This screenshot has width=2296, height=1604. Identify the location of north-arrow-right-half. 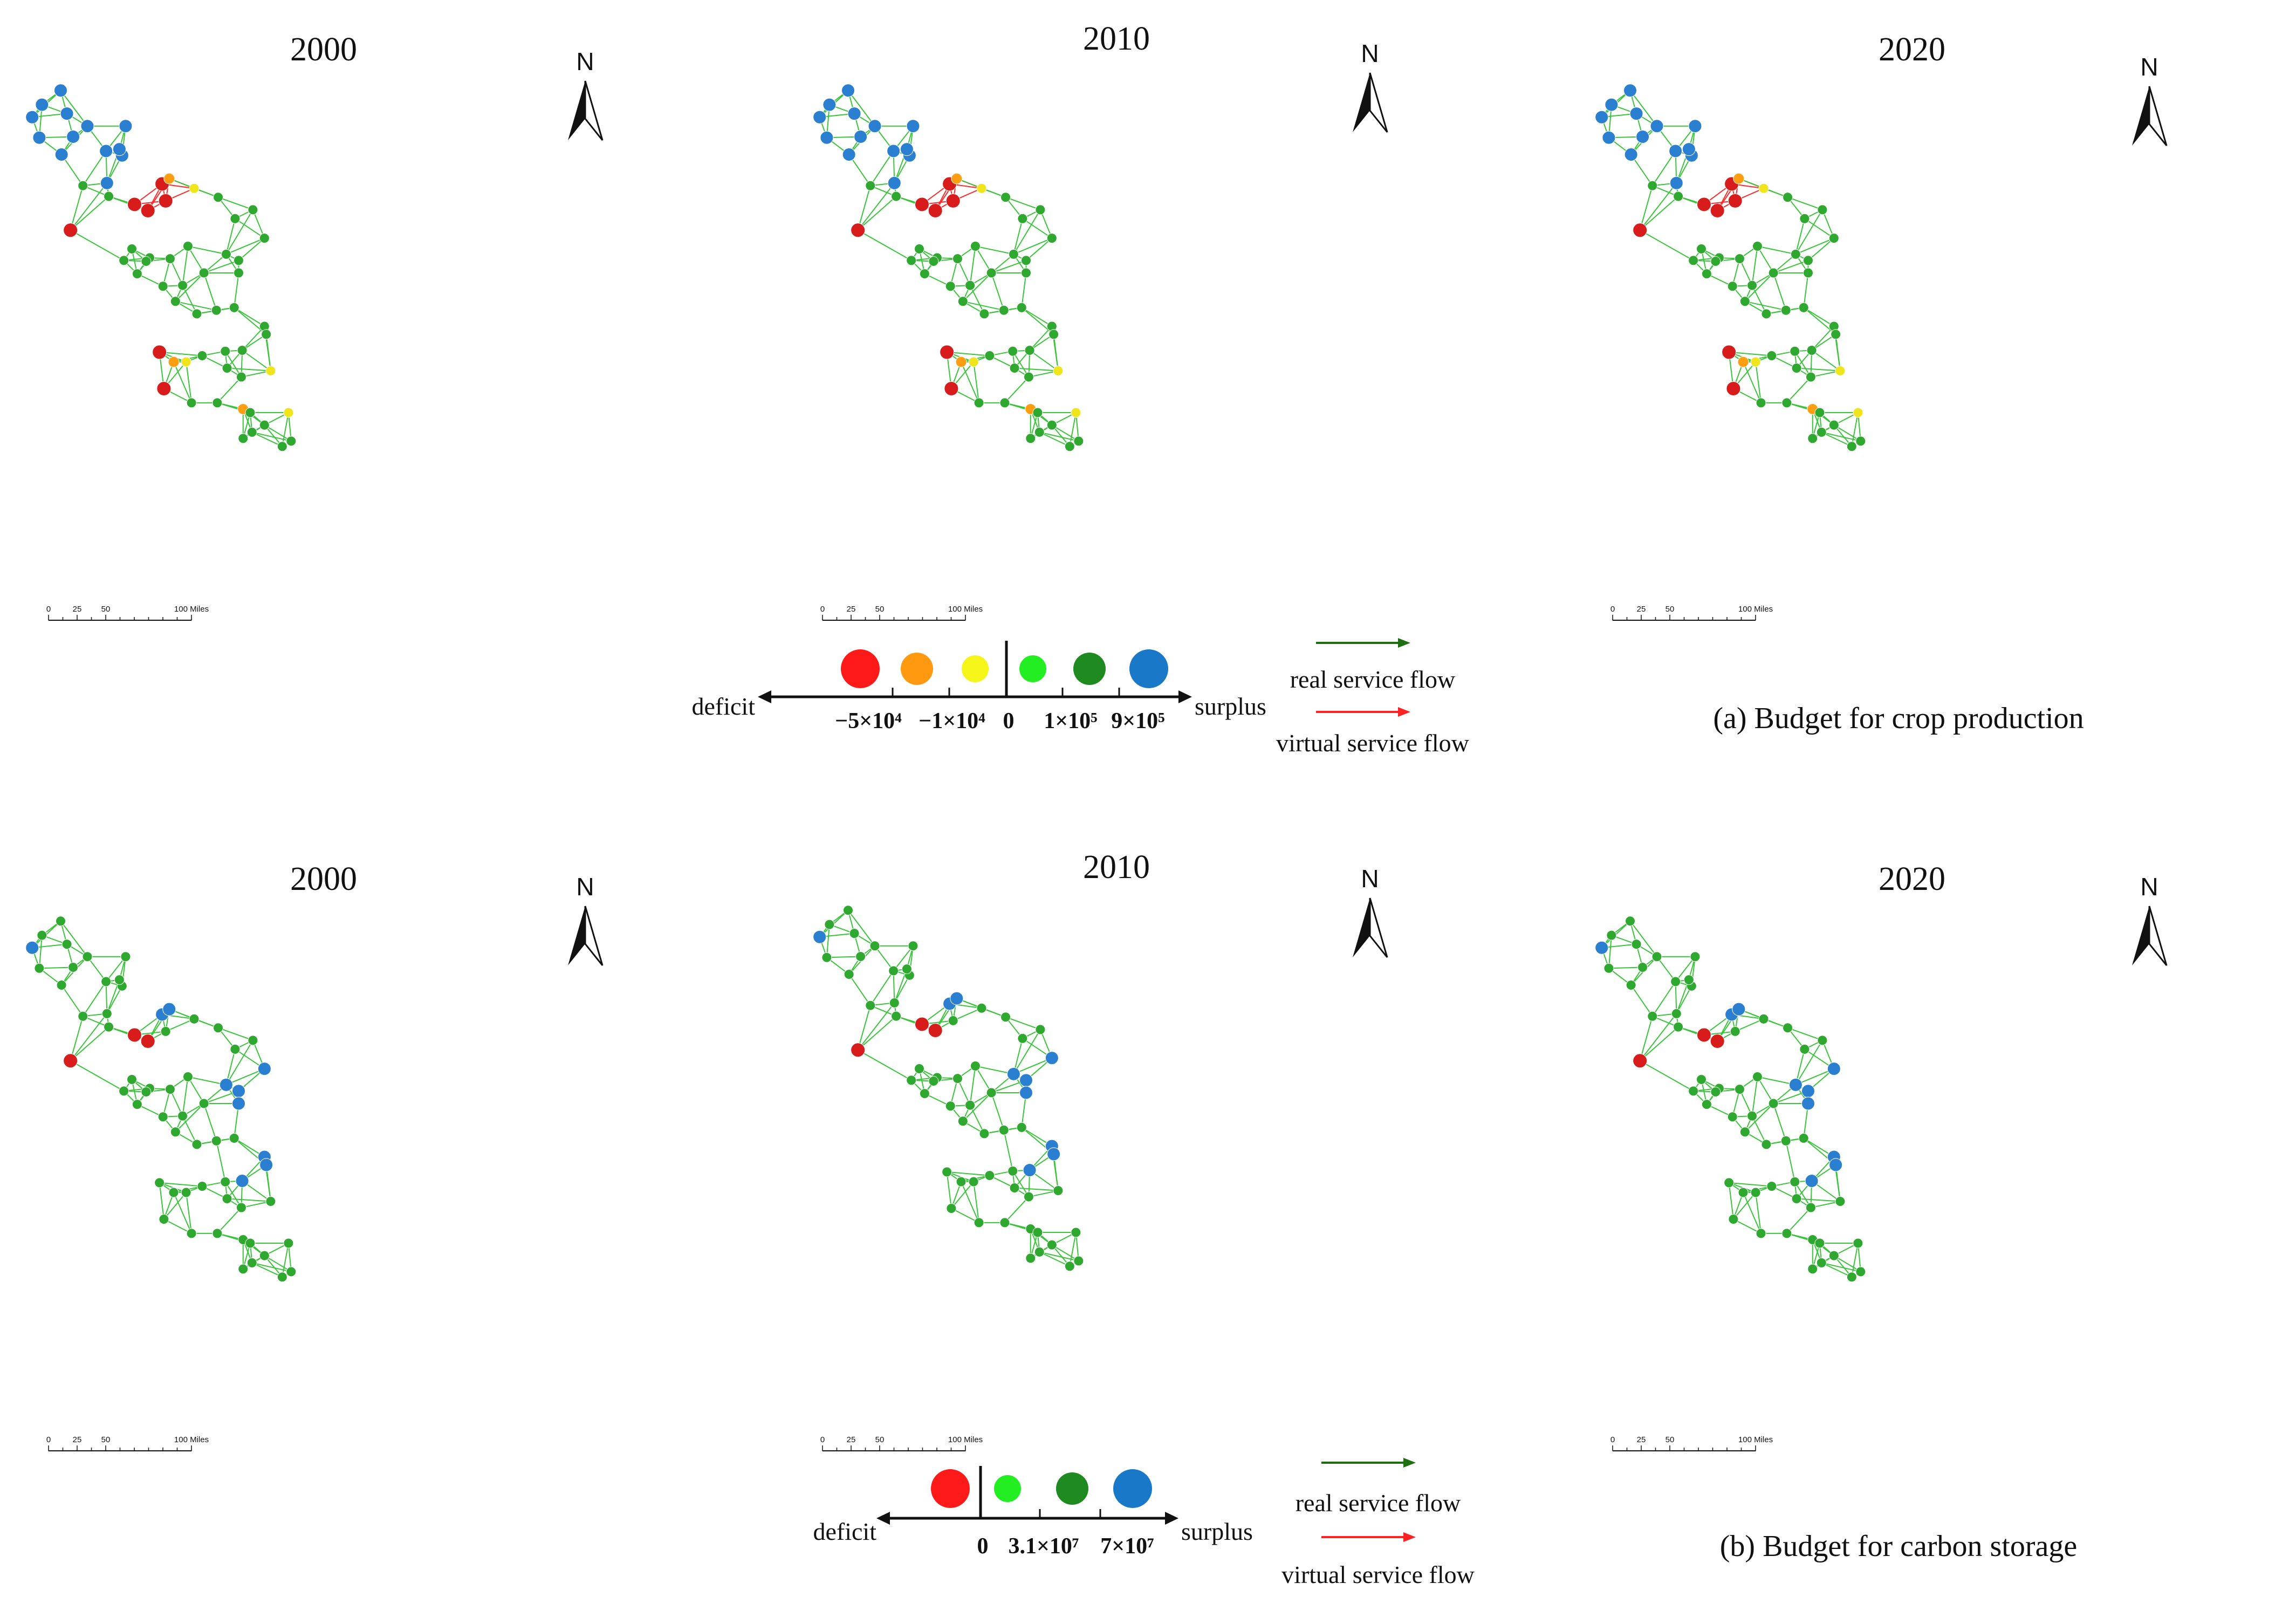
(1378, 927).